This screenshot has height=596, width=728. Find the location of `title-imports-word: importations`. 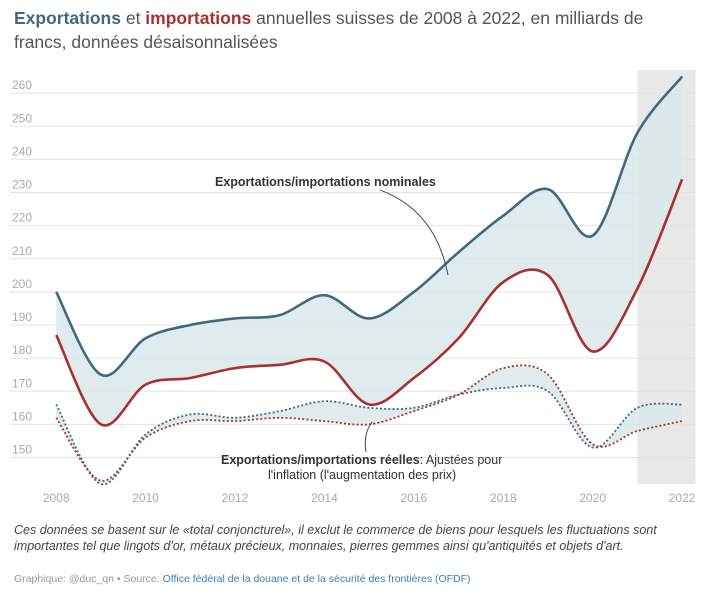

title-imports-word: importations is located at coordinates (198, 18).